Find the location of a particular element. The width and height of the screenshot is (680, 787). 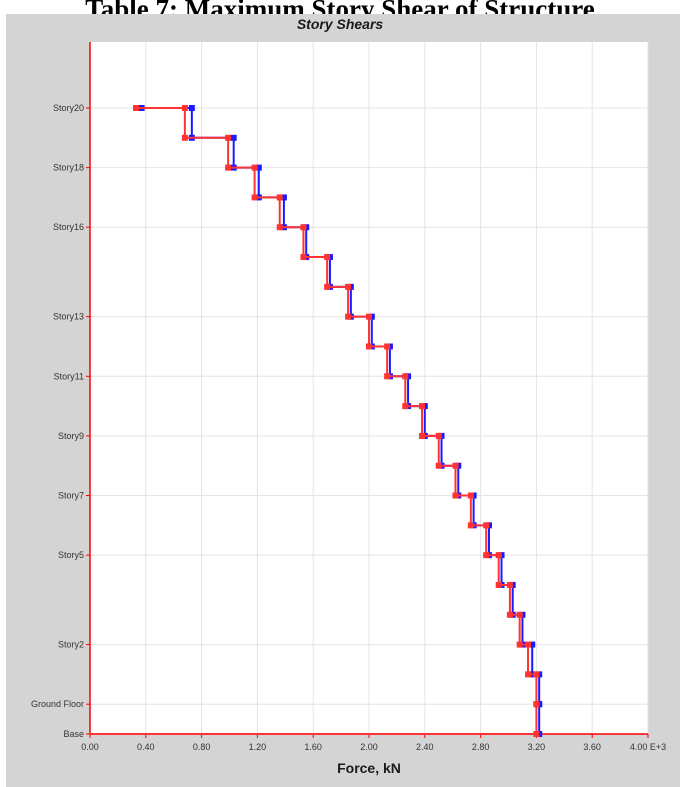

chart-title: Story Shears is located at coordinates (340, 24).